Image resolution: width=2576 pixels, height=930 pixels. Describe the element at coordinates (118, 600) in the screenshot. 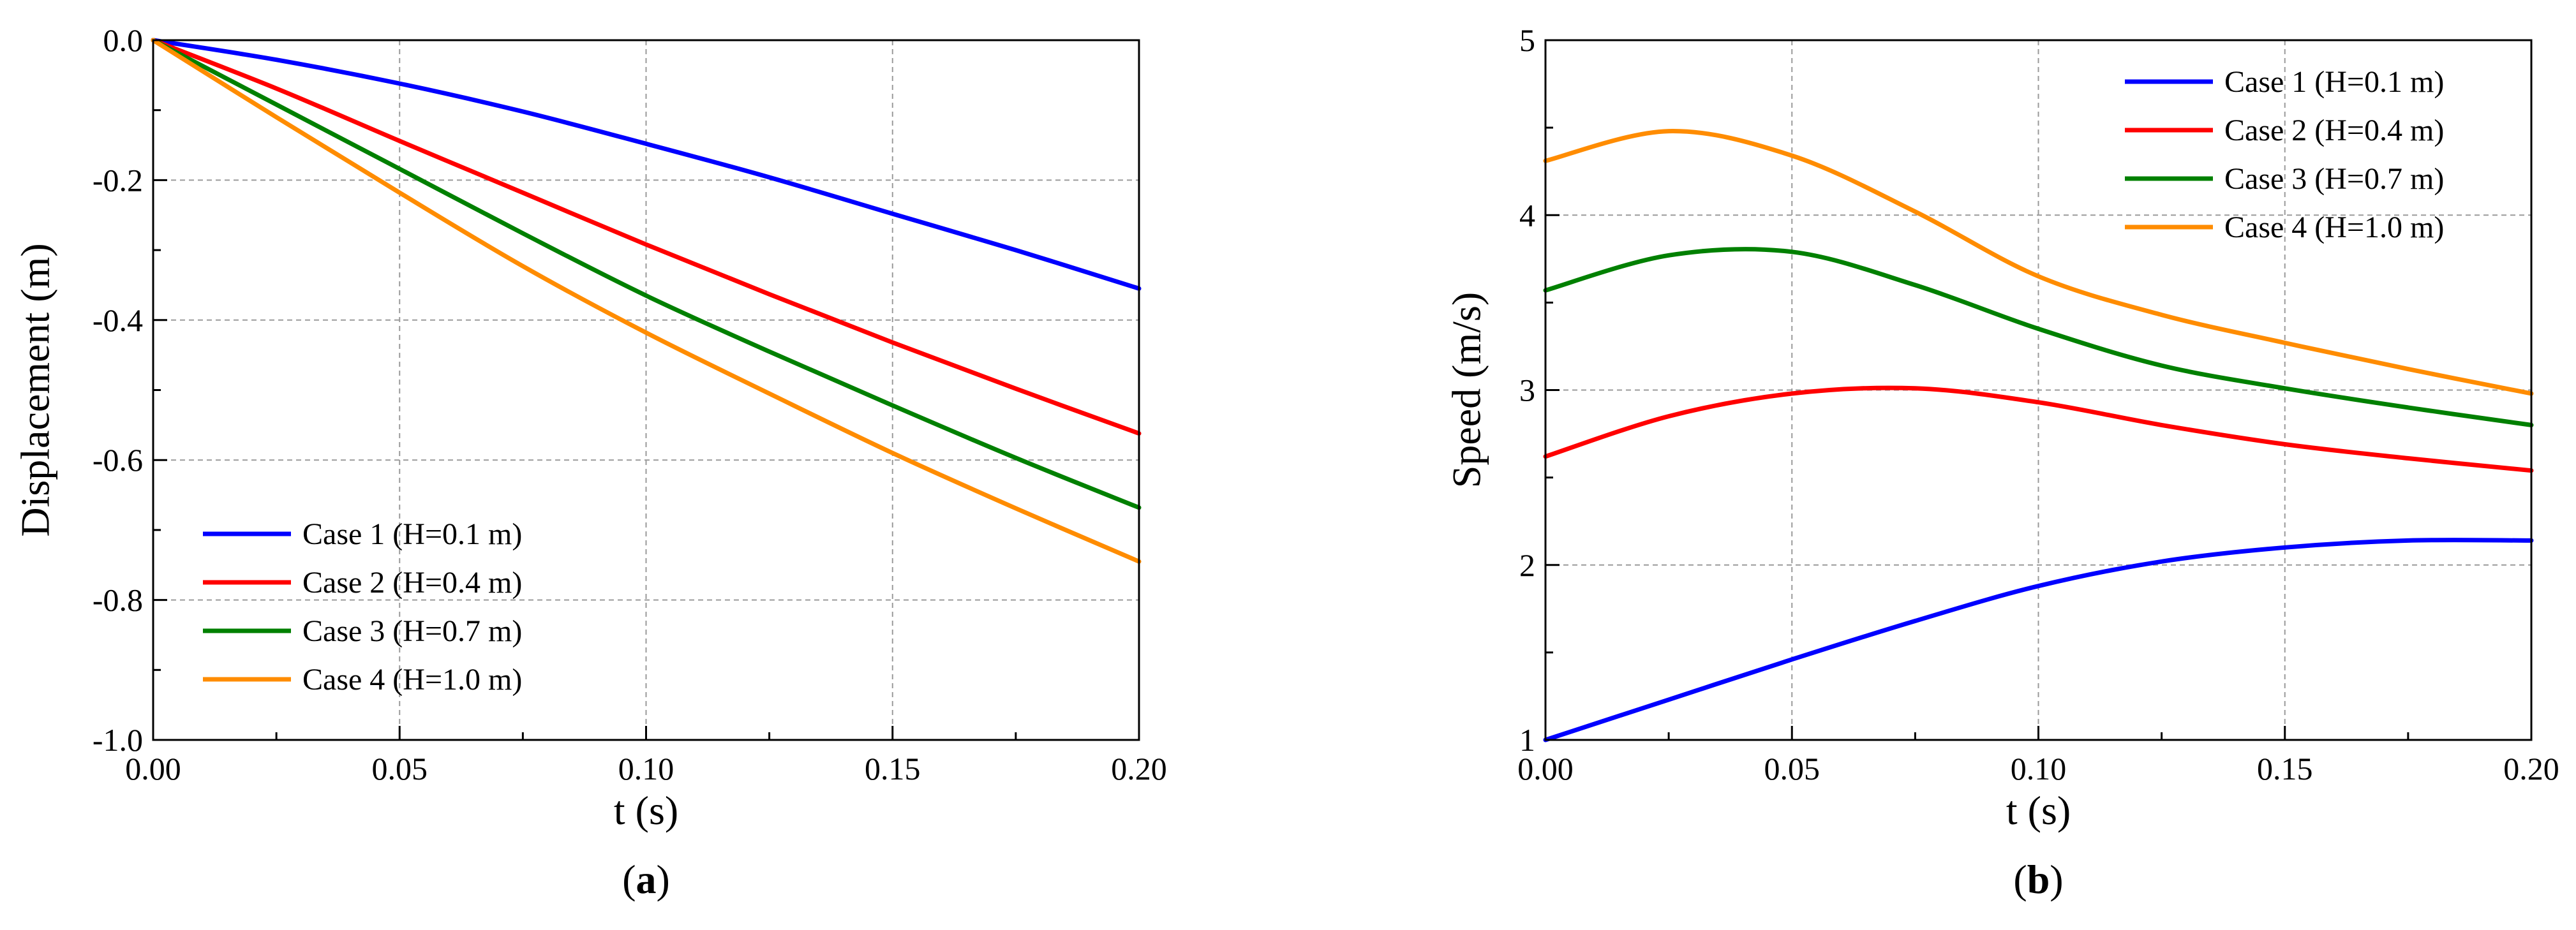

I see `y-tick-label: -0.8` at that location.